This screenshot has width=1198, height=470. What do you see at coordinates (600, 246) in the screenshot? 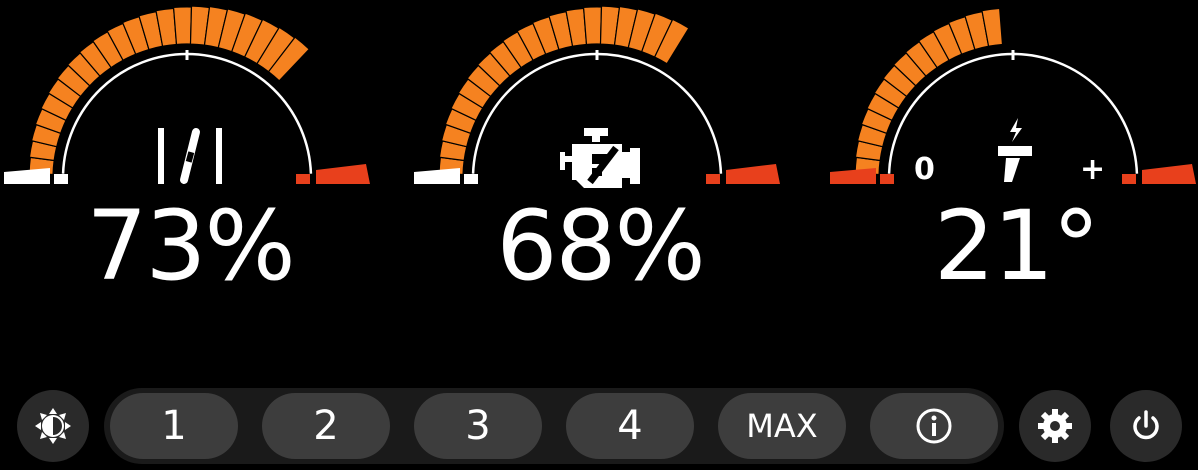
I see `engine-load-value: 68%` at bounding box center [600, 246].